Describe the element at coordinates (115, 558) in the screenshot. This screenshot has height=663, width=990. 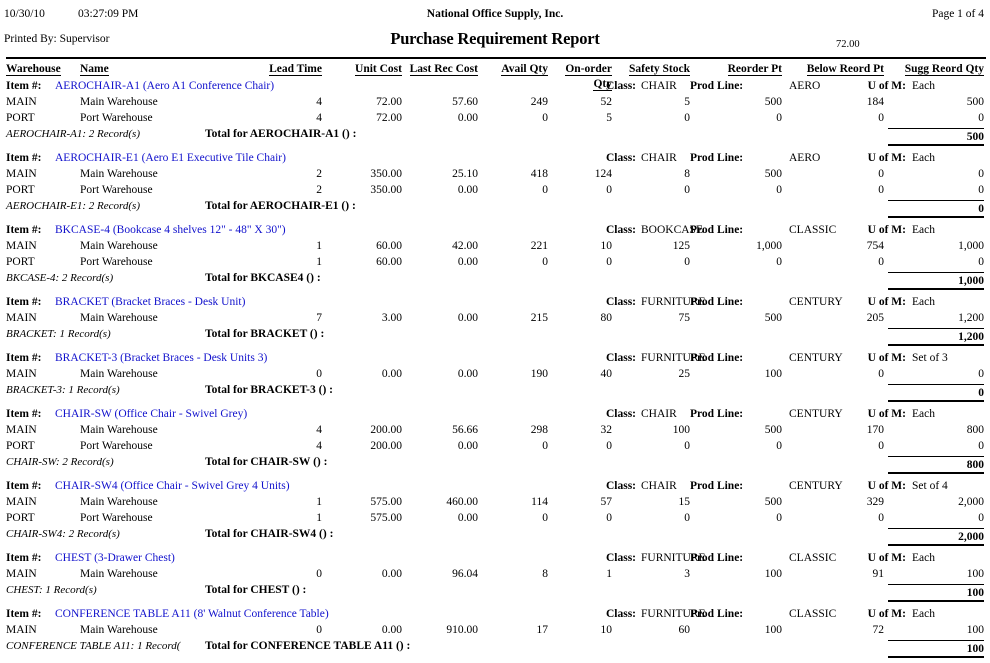
I see `item-link: CHEST (3-Drawer Chest)` at that location.